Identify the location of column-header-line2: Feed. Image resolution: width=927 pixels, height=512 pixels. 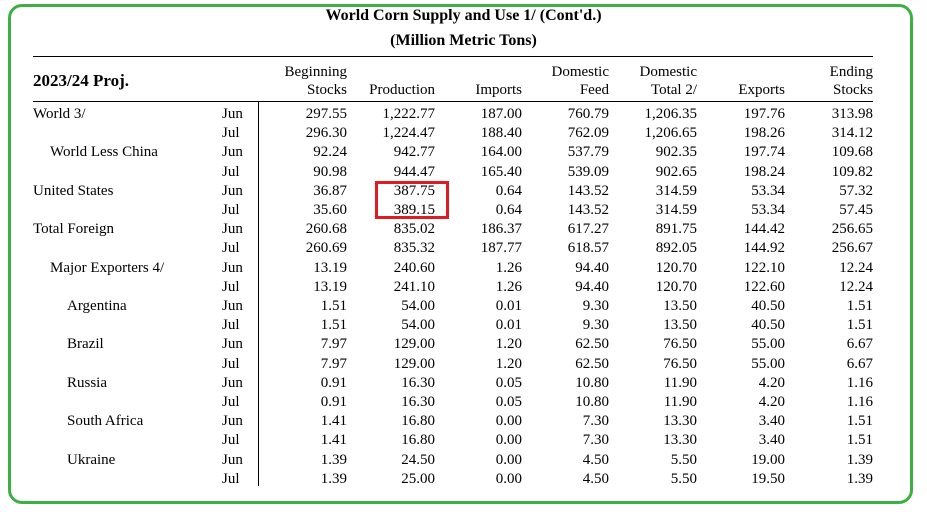
(594, 90).